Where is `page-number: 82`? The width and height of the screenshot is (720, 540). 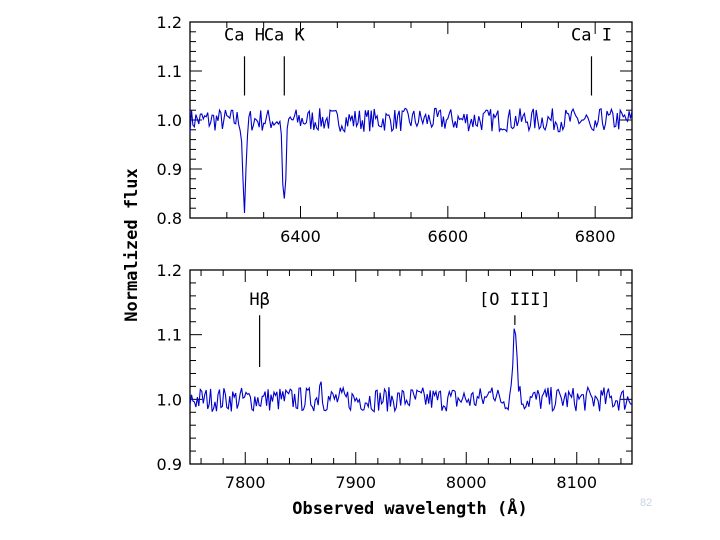
page-number: 82 is located at coordinates (646, 503).